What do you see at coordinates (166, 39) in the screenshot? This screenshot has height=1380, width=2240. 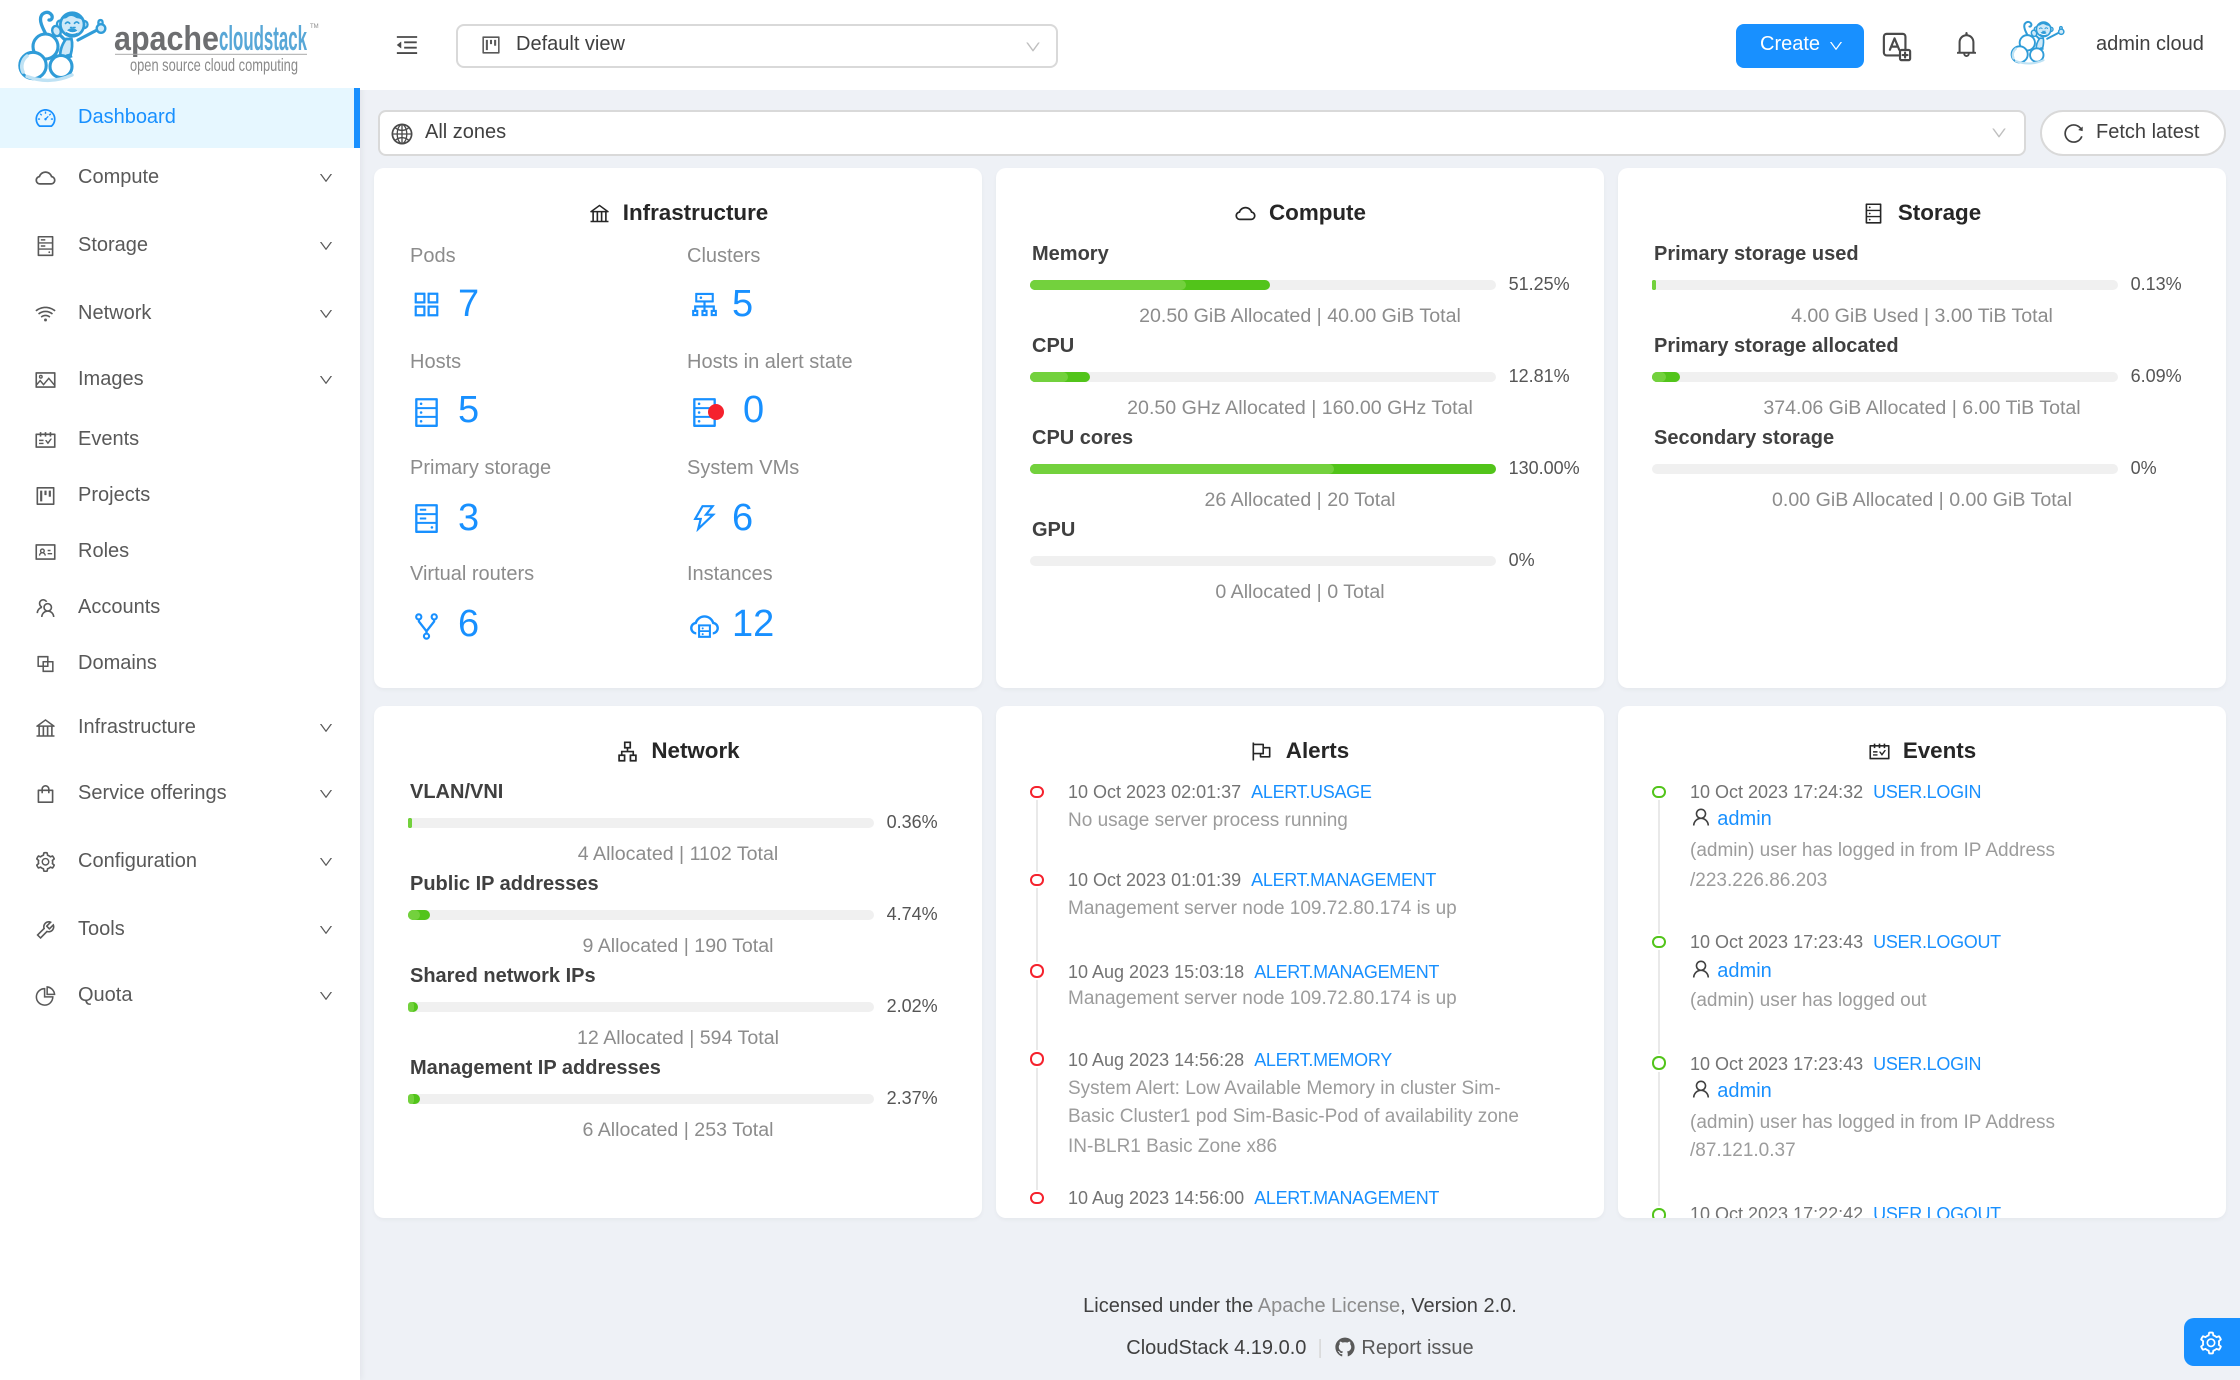 I see `svg-text: apache` at bounding box center [166, 39].